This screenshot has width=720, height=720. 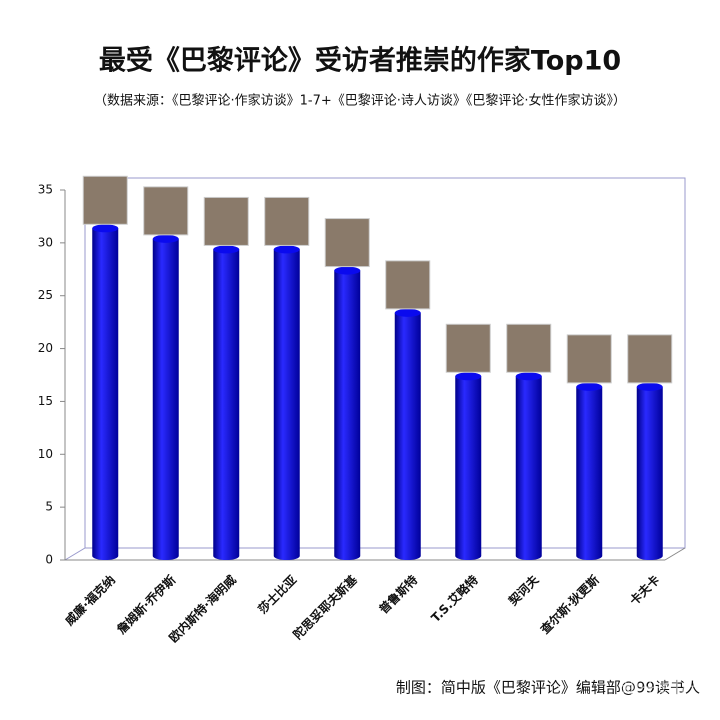 I want to click on x-tick-label: T.S.艾略特, so click(x=454, y=598).